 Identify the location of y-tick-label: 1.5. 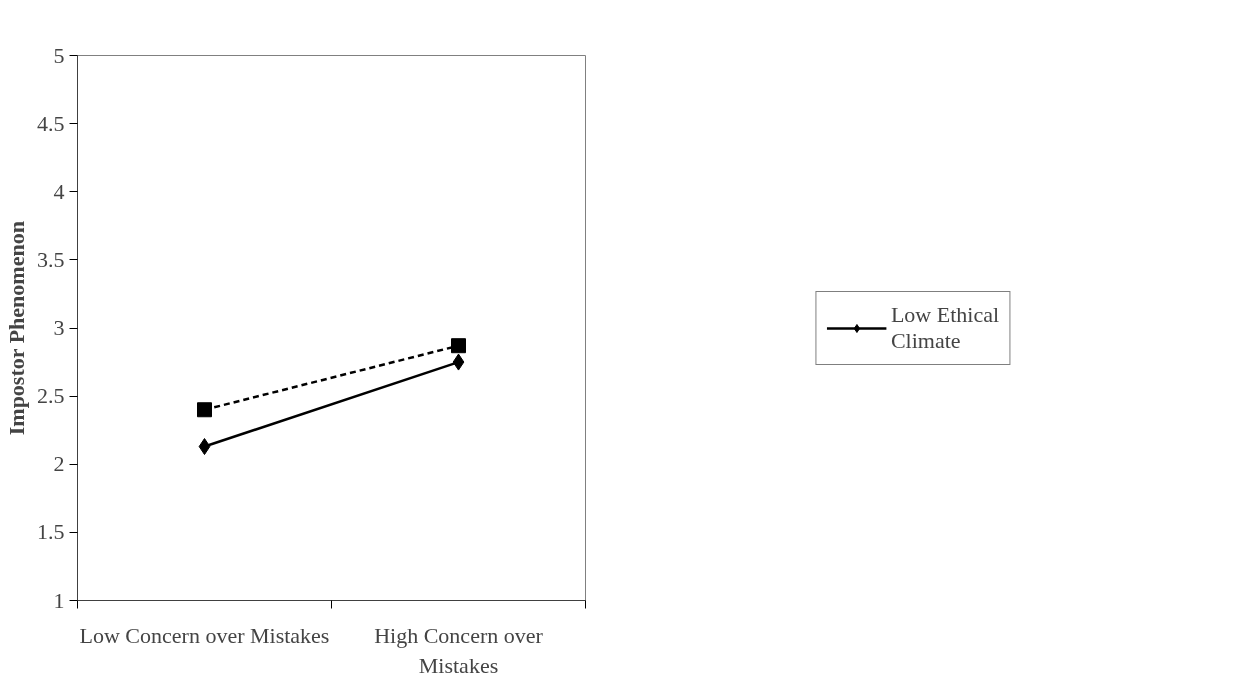
(51, 532).